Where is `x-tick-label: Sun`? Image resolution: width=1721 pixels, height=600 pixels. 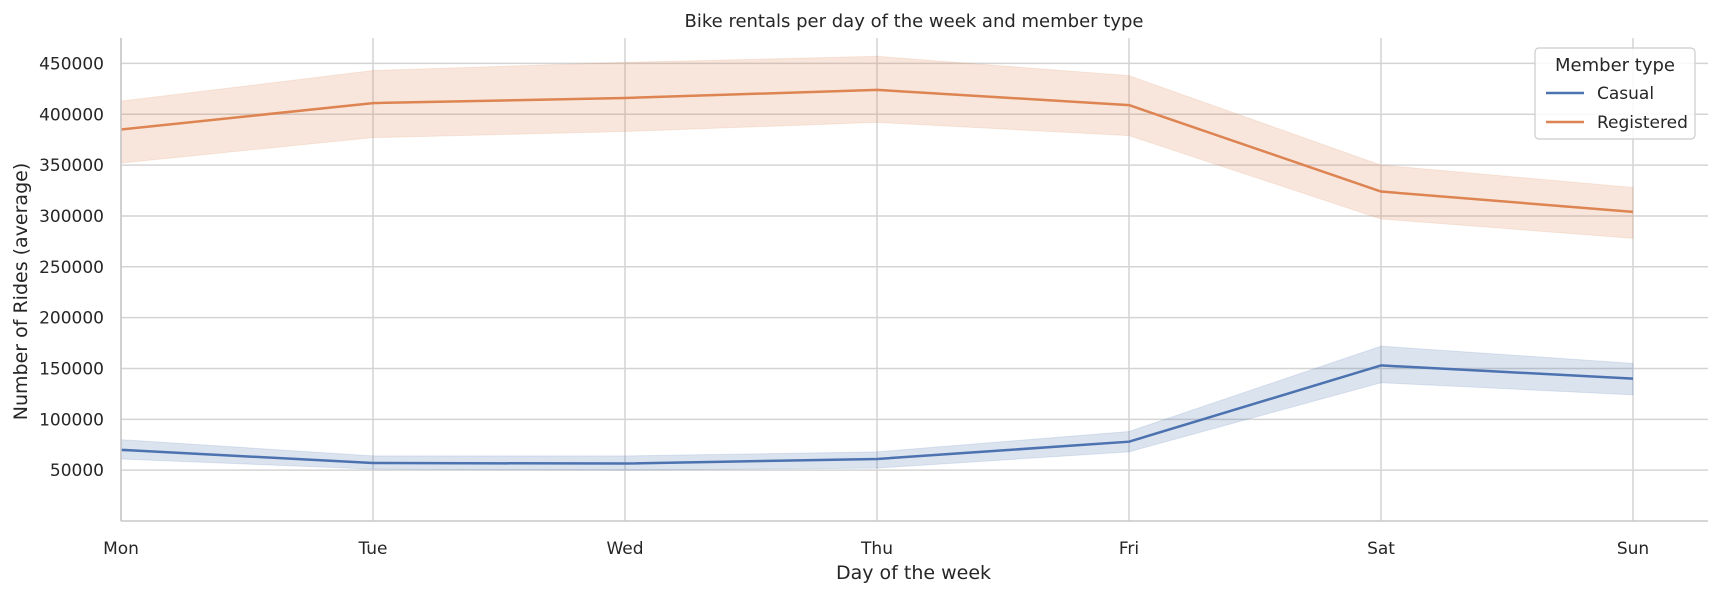 x-tick-label: Sun is located at coordinates (1633, 549).